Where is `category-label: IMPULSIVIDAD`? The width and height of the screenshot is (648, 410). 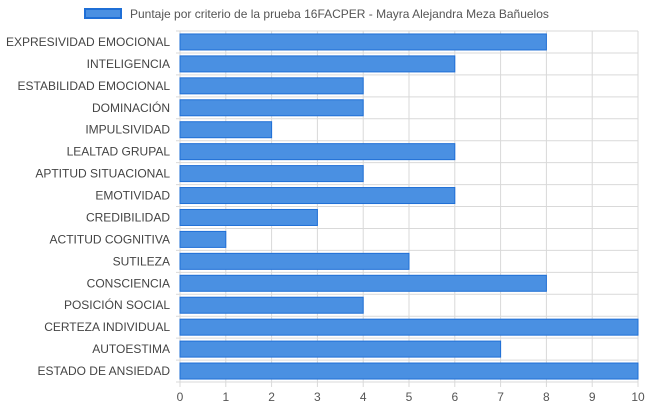
category-label: IMPULSIVIDAD is located at coordinates (127, 130).